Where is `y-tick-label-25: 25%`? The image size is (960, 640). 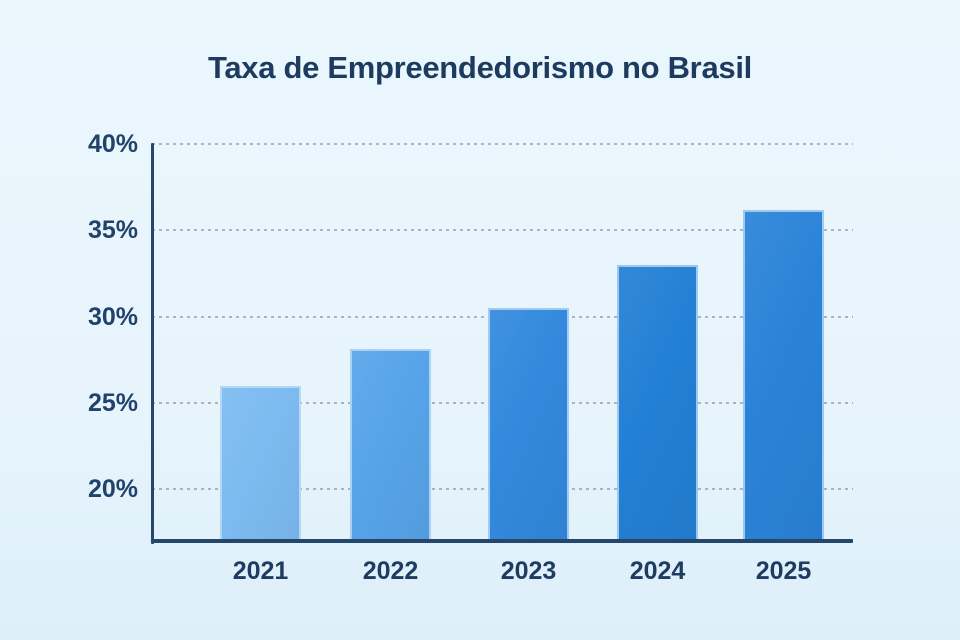 y-tick-label-25: 25% is located at coordinates (112, 402).